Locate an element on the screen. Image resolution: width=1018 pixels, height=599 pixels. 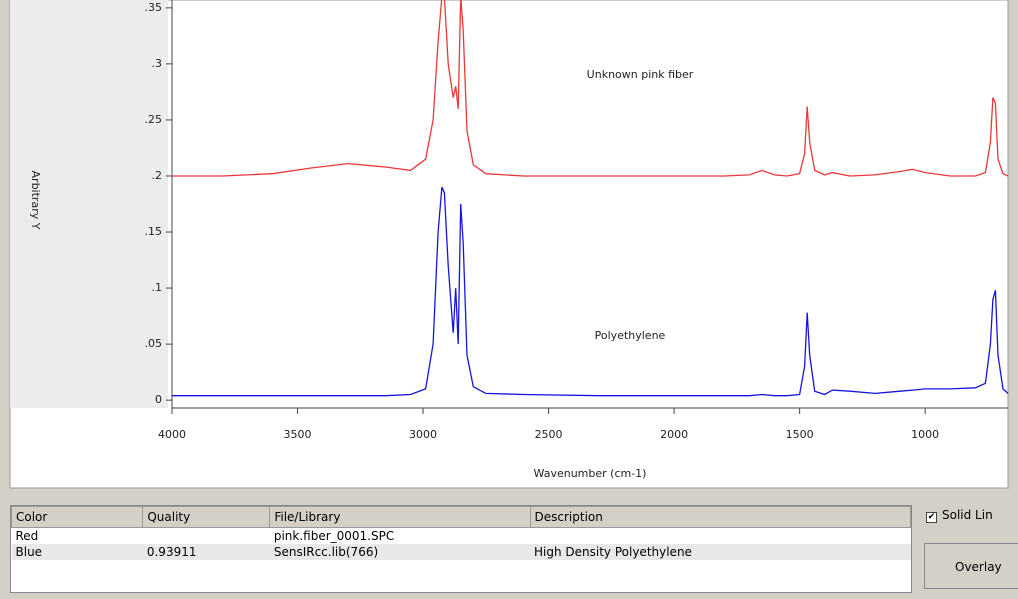
x-tick-label: 1500 is located at coordinates (800, 434).